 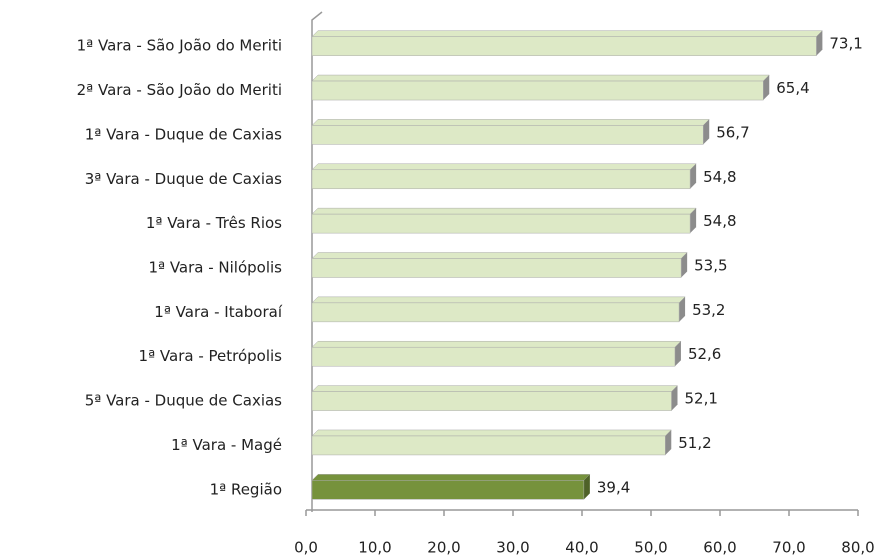 What do you see at coordinates (183, 401) in the screenshot?
I see `y-tick-label: 5ª Vara - Duque de Caxias` at bounding box center [183, 401].